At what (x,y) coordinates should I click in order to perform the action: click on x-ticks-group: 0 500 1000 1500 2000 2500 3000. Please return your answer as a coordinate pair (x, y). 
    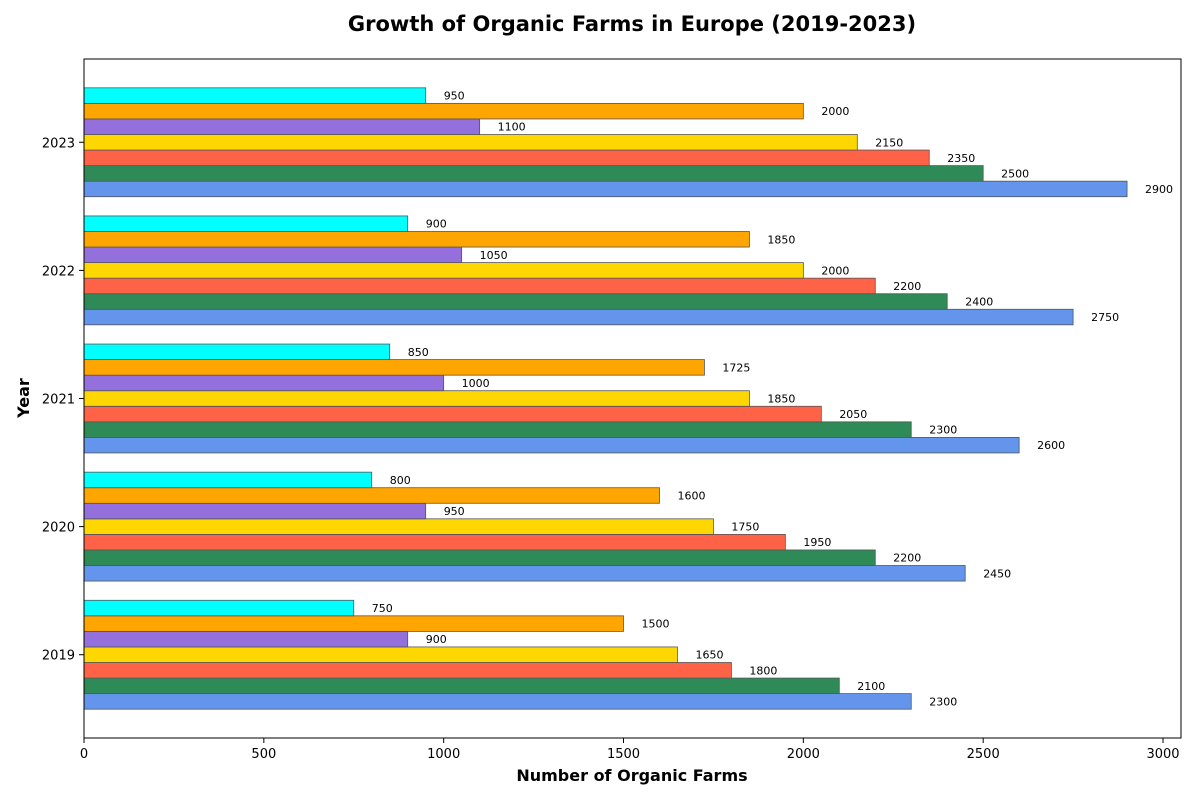
    Looking at the image, I should click on (630, 750).